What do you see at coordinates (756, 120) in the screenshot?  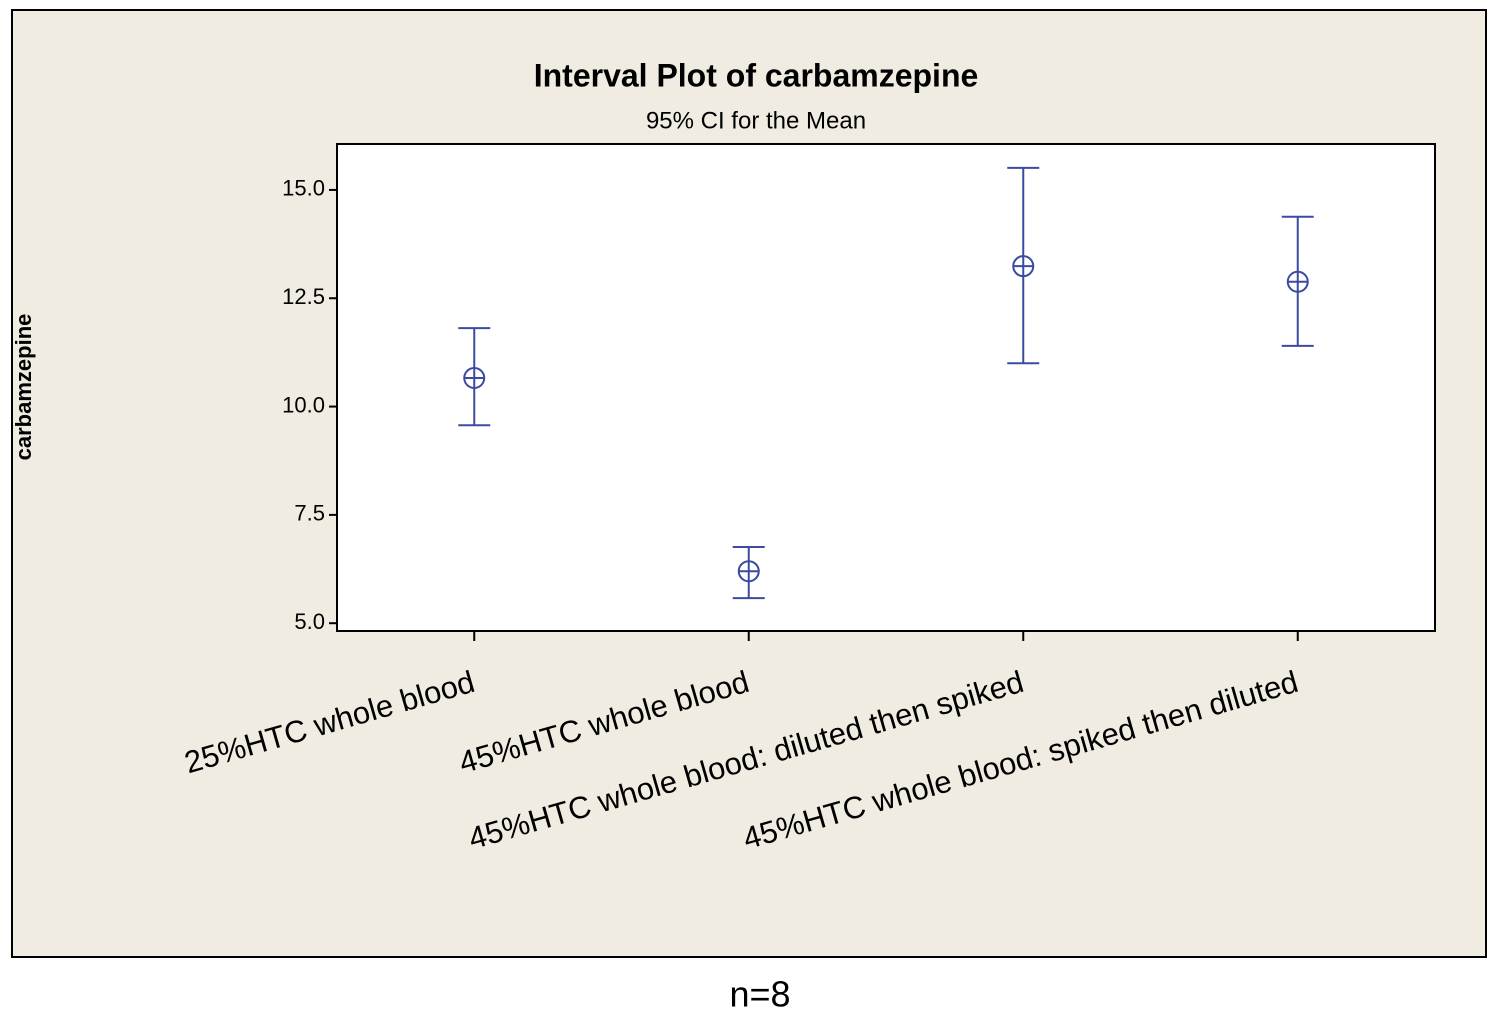 I see `chart-subtitle: 95% CI for the Mean` at bounding box center [756, 120].